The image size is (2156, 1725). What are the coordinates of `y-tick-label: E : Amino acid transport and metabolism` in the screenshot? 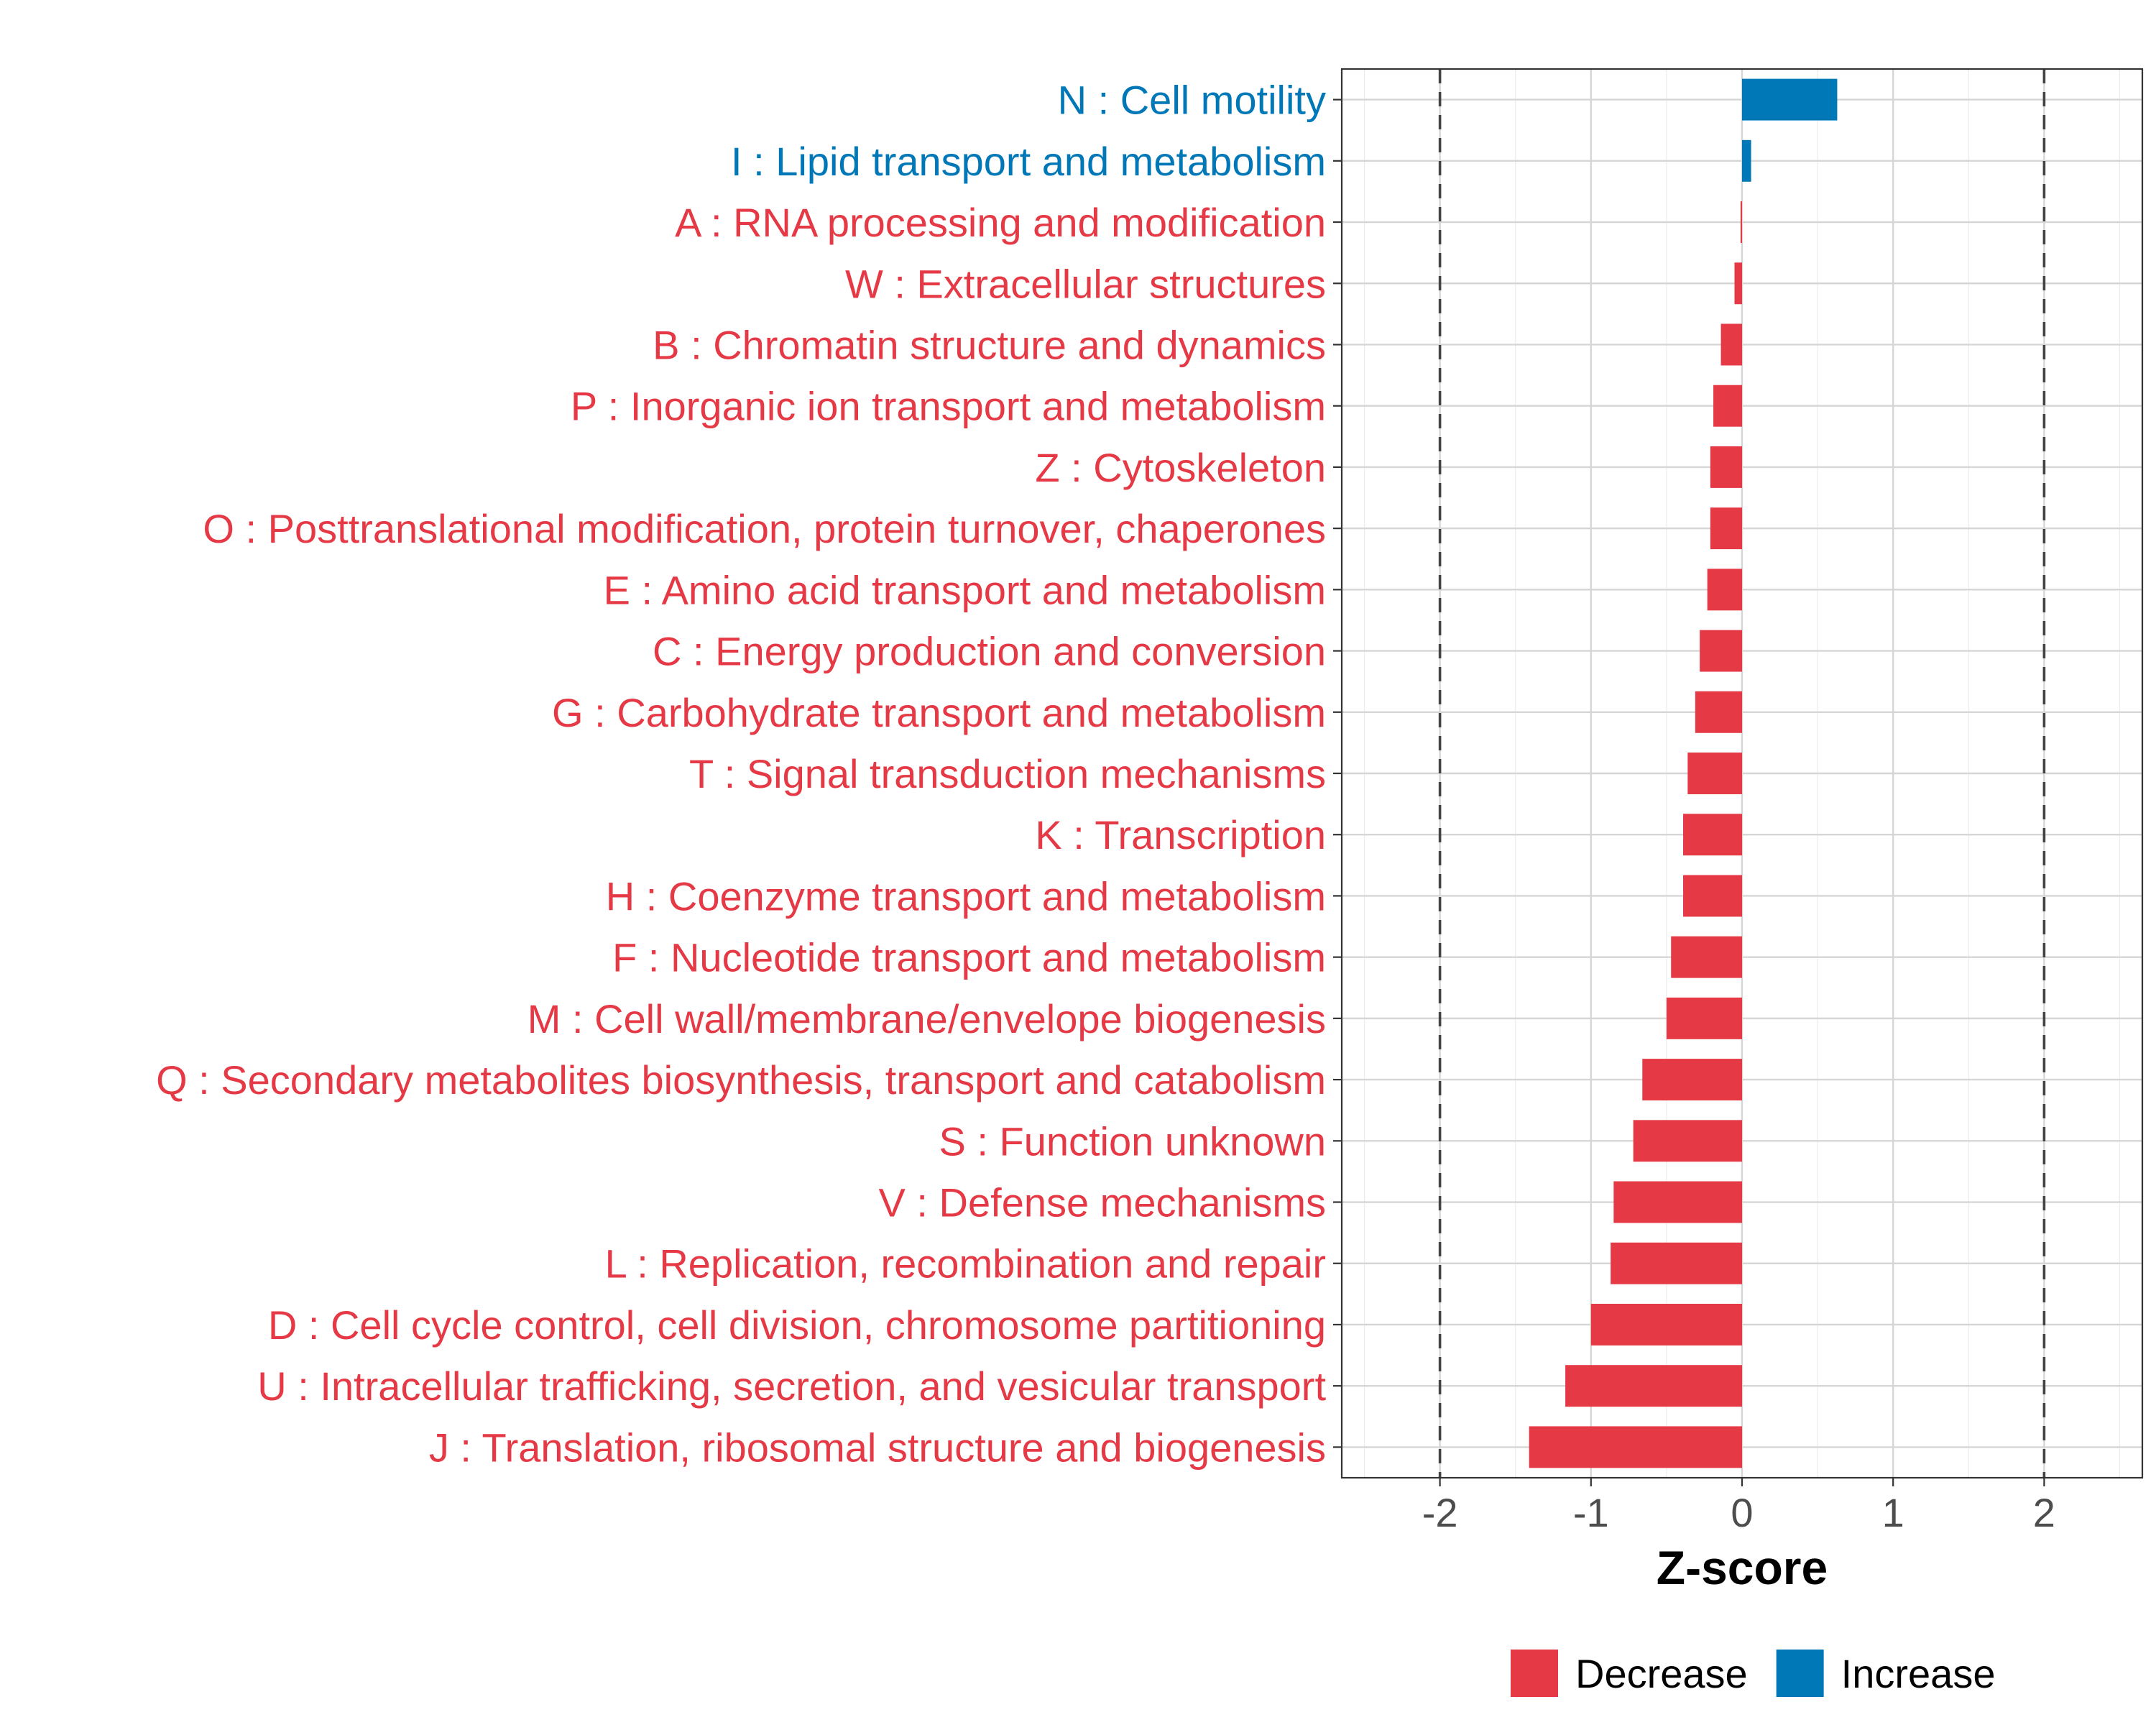 It's located at (965, 589).